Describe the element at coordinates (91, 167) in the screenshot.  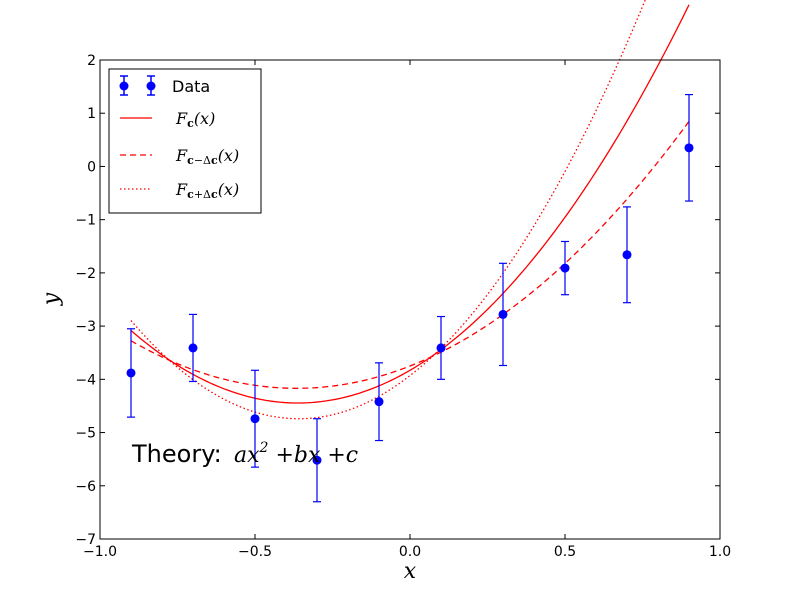
I see `y-tick-label: 0` at that location.